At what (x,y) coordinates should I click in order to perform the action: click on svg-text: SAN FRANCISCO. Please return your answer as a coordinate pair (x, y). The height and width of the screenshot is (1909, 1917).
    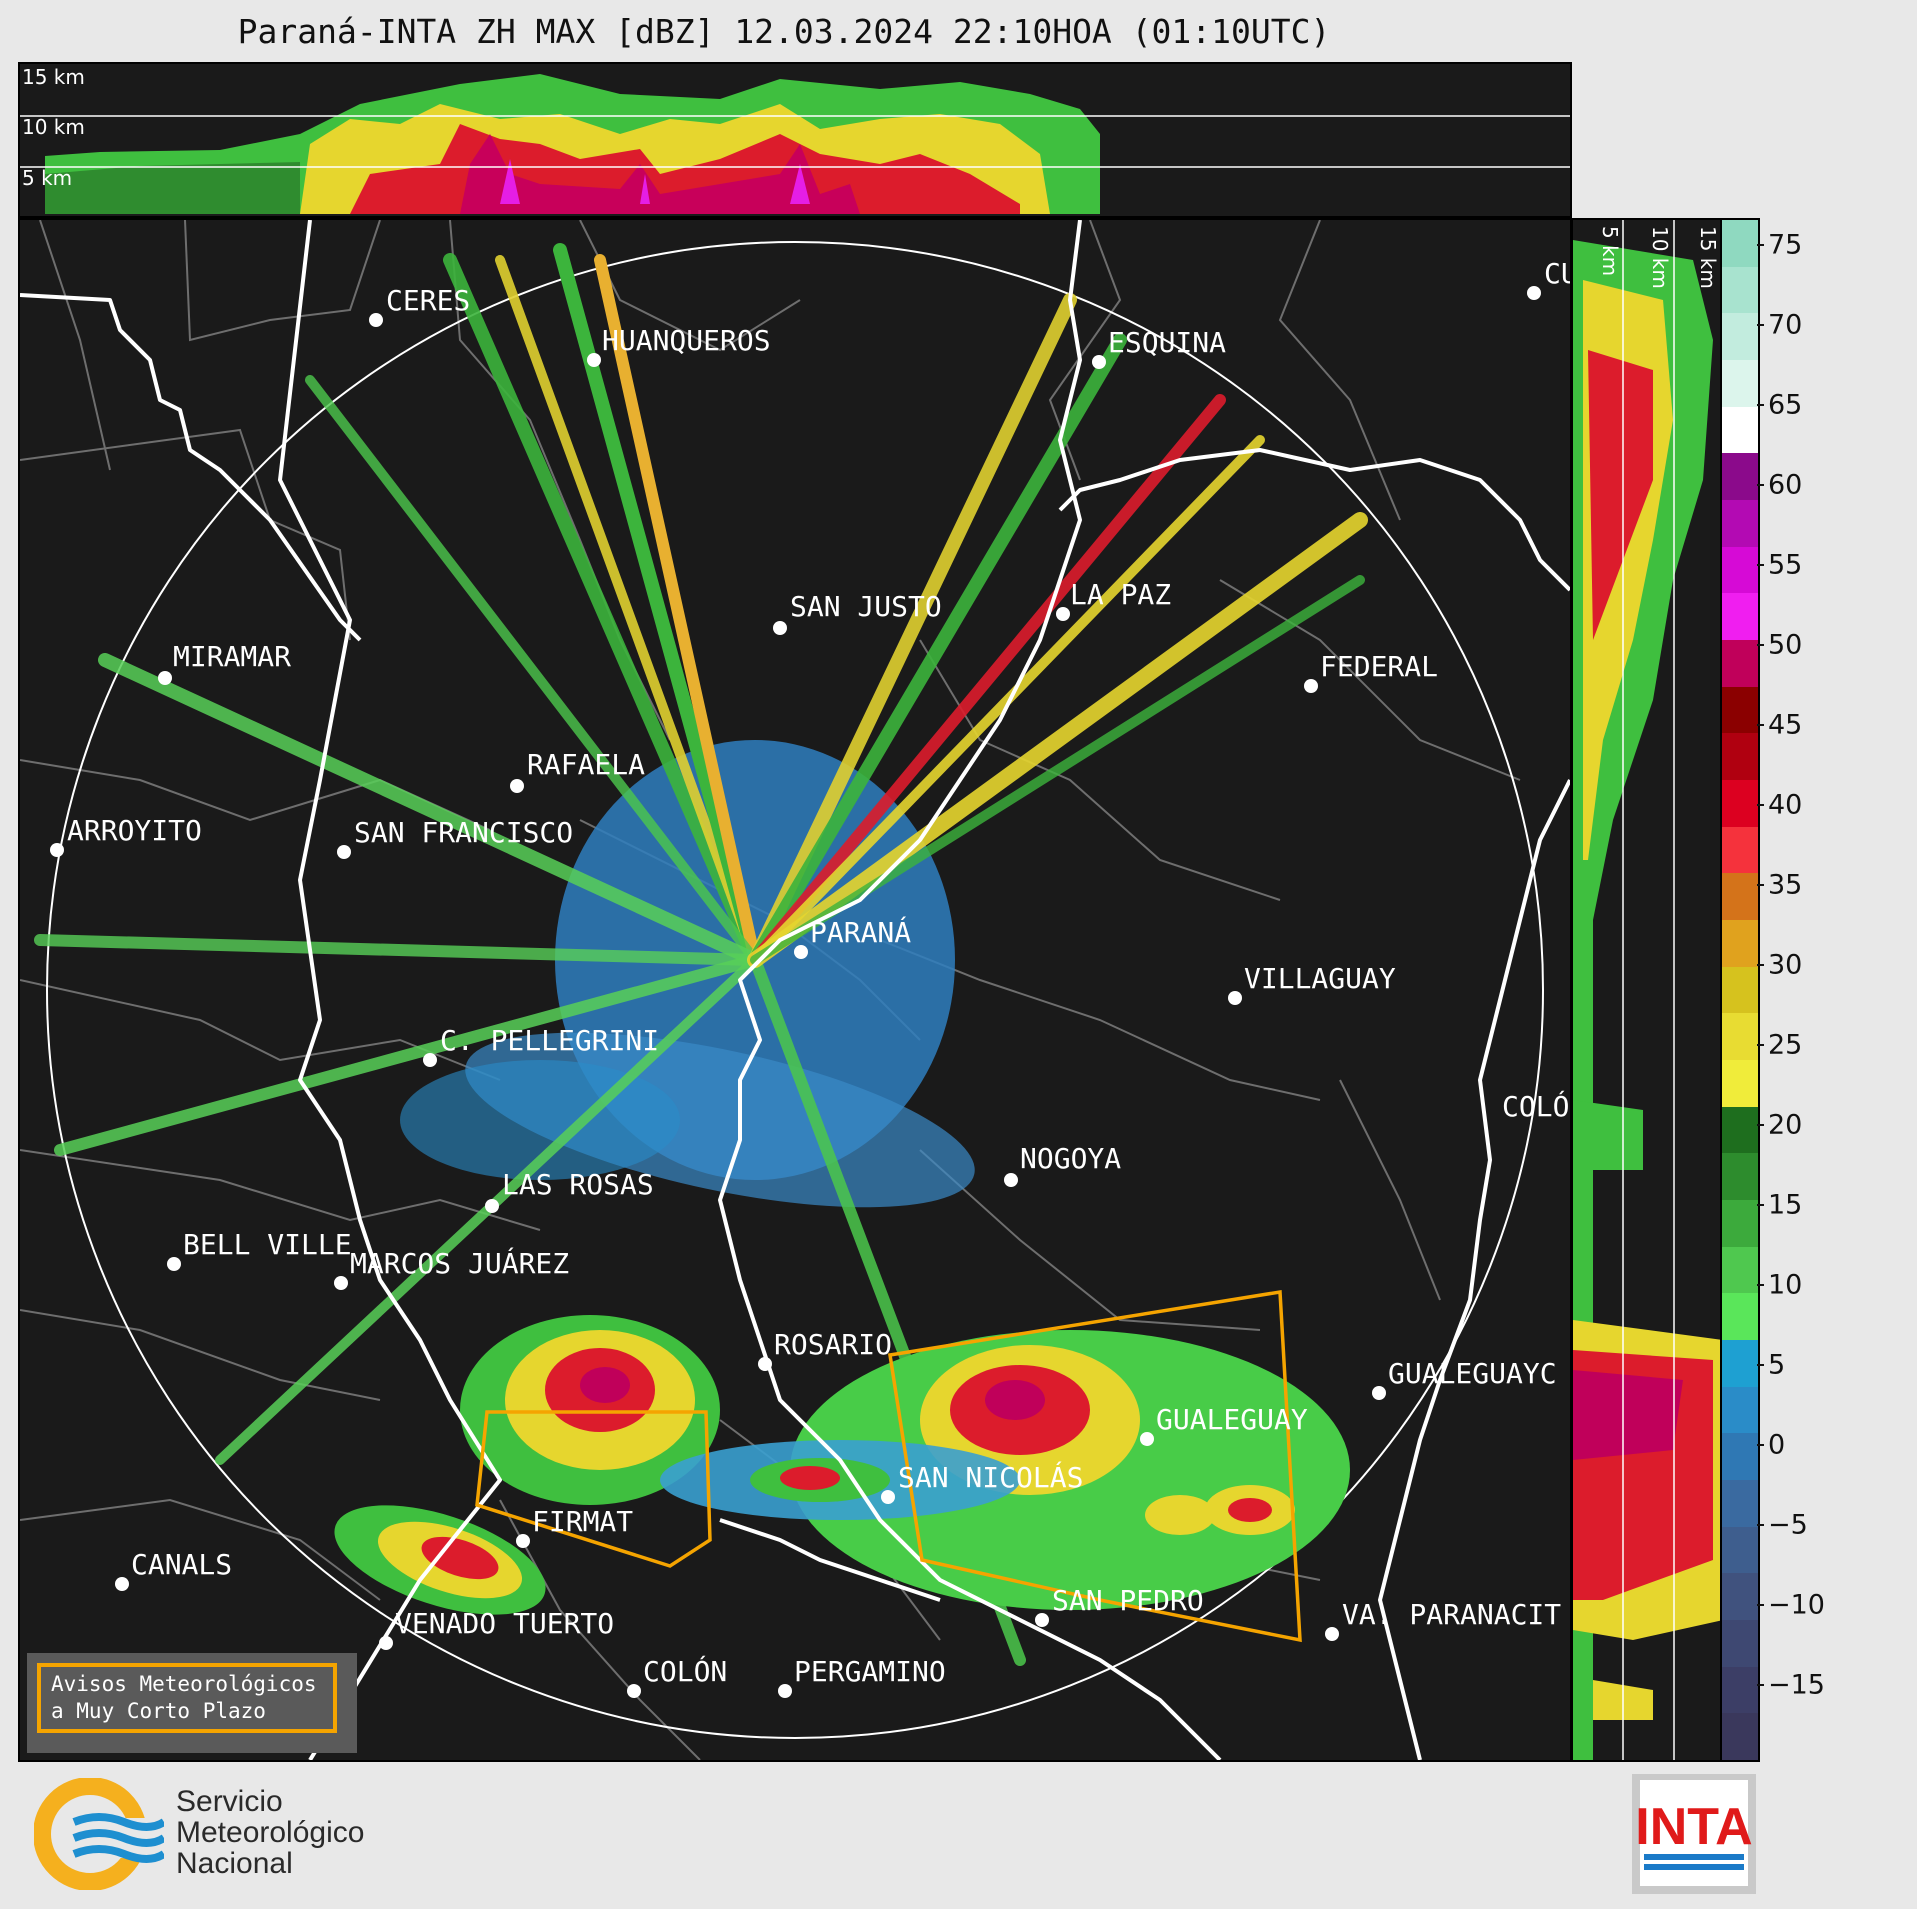
    Looking at the image, I should click on (463, 832).